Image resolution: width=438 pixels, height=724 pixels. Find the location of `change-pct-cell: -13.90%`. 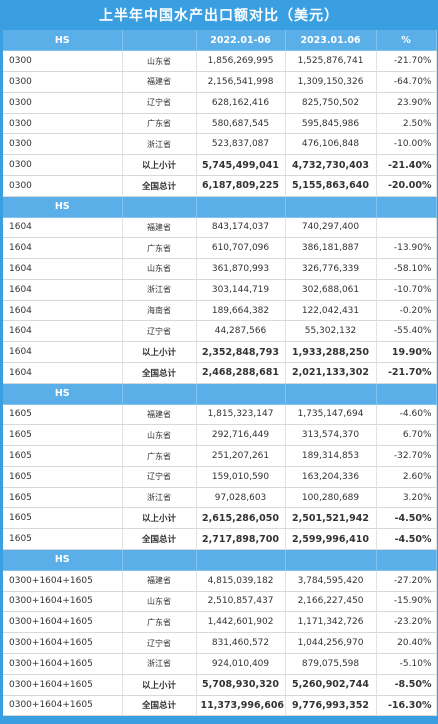

change-pct-cell: -13.90% is located at coordinates (406, 248).